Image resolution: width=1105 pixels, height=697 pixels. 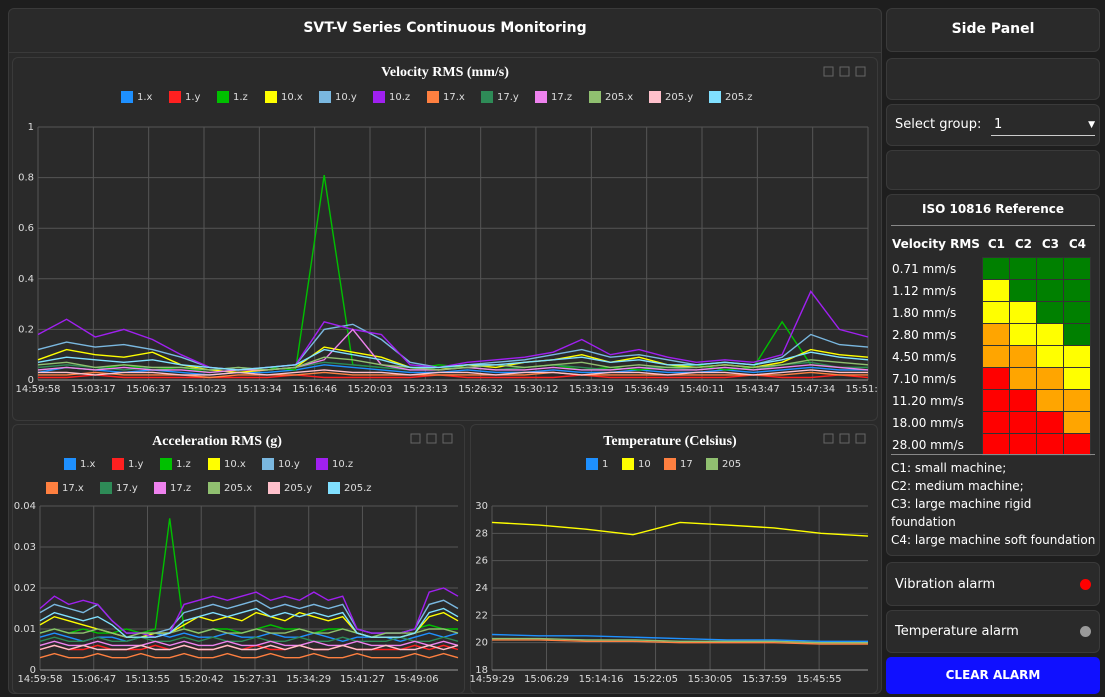 What do you see at coordinates (536, 389) in the screenshot?
I see `x-tick-label: 15:30:12` at bounding box center [536, 389].